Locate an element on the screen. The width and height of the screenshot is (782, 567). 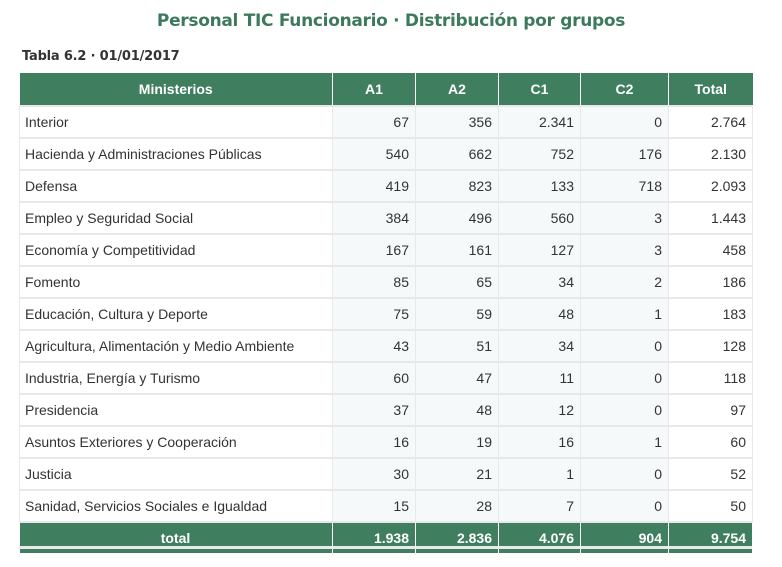
ministry-name: Empleo y Seguridad Social is located at coordinates (176, 218).